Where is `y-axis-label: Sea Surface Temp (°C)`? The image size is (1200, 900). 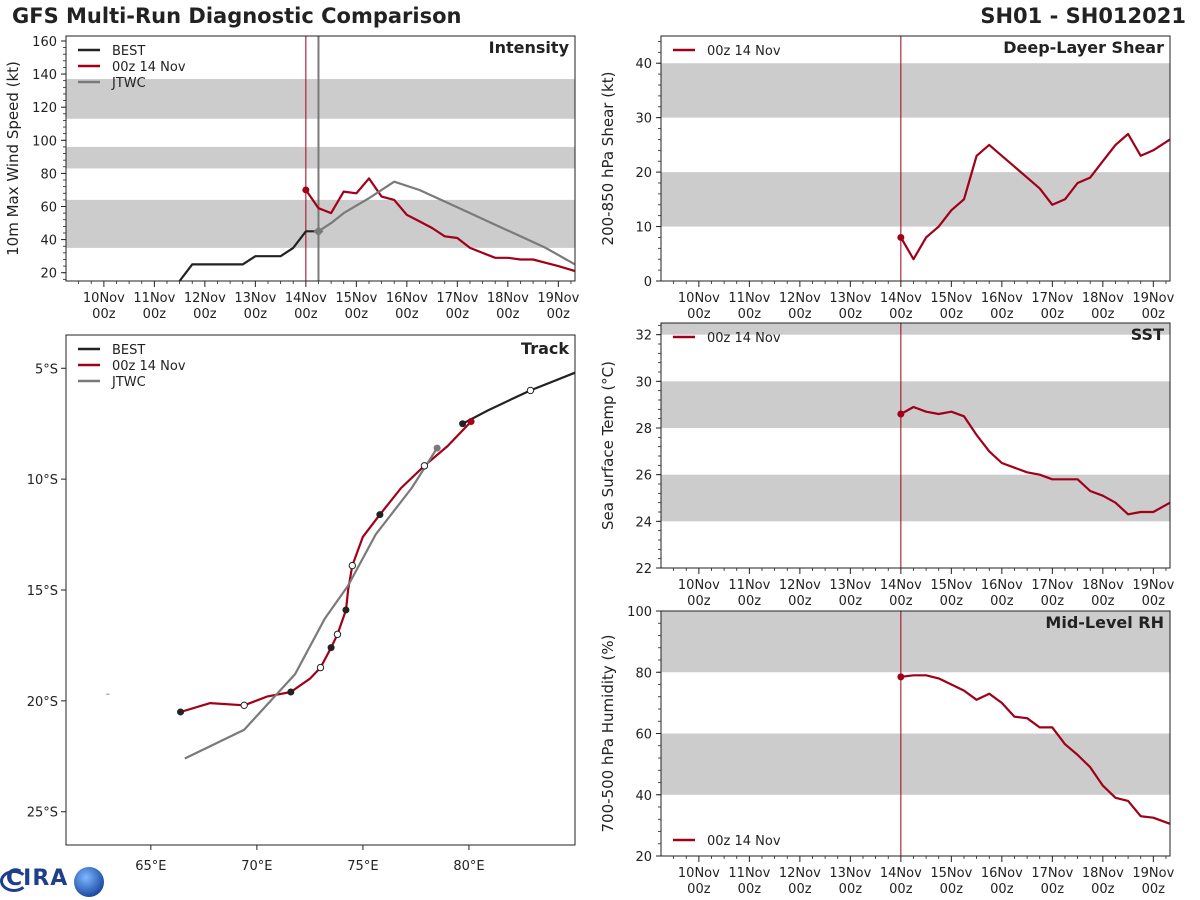
y-axis-label: Sea Surface Temp (°C) is located at coordinates (608, 445).